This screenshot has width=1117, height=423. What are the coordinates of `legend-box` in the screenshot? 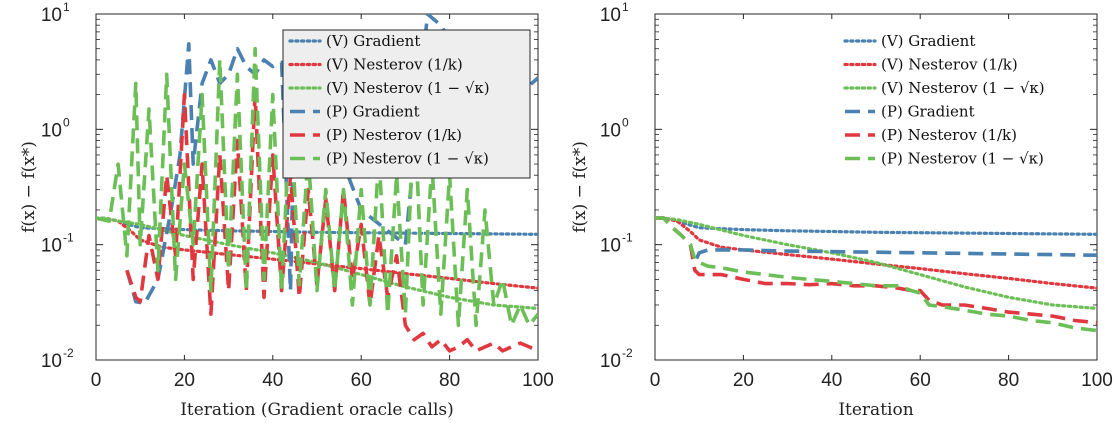 It's located at (406, 104).